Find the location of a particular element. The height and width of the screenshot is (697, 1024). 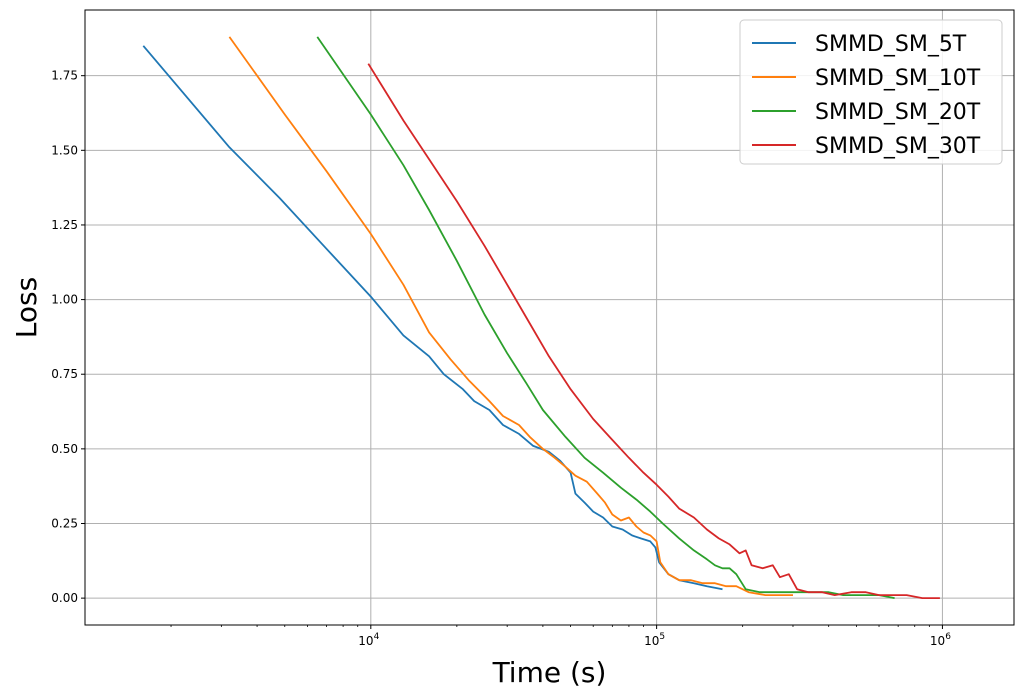

x-axis-title: Time (s) is located at coordinates (549, 672).